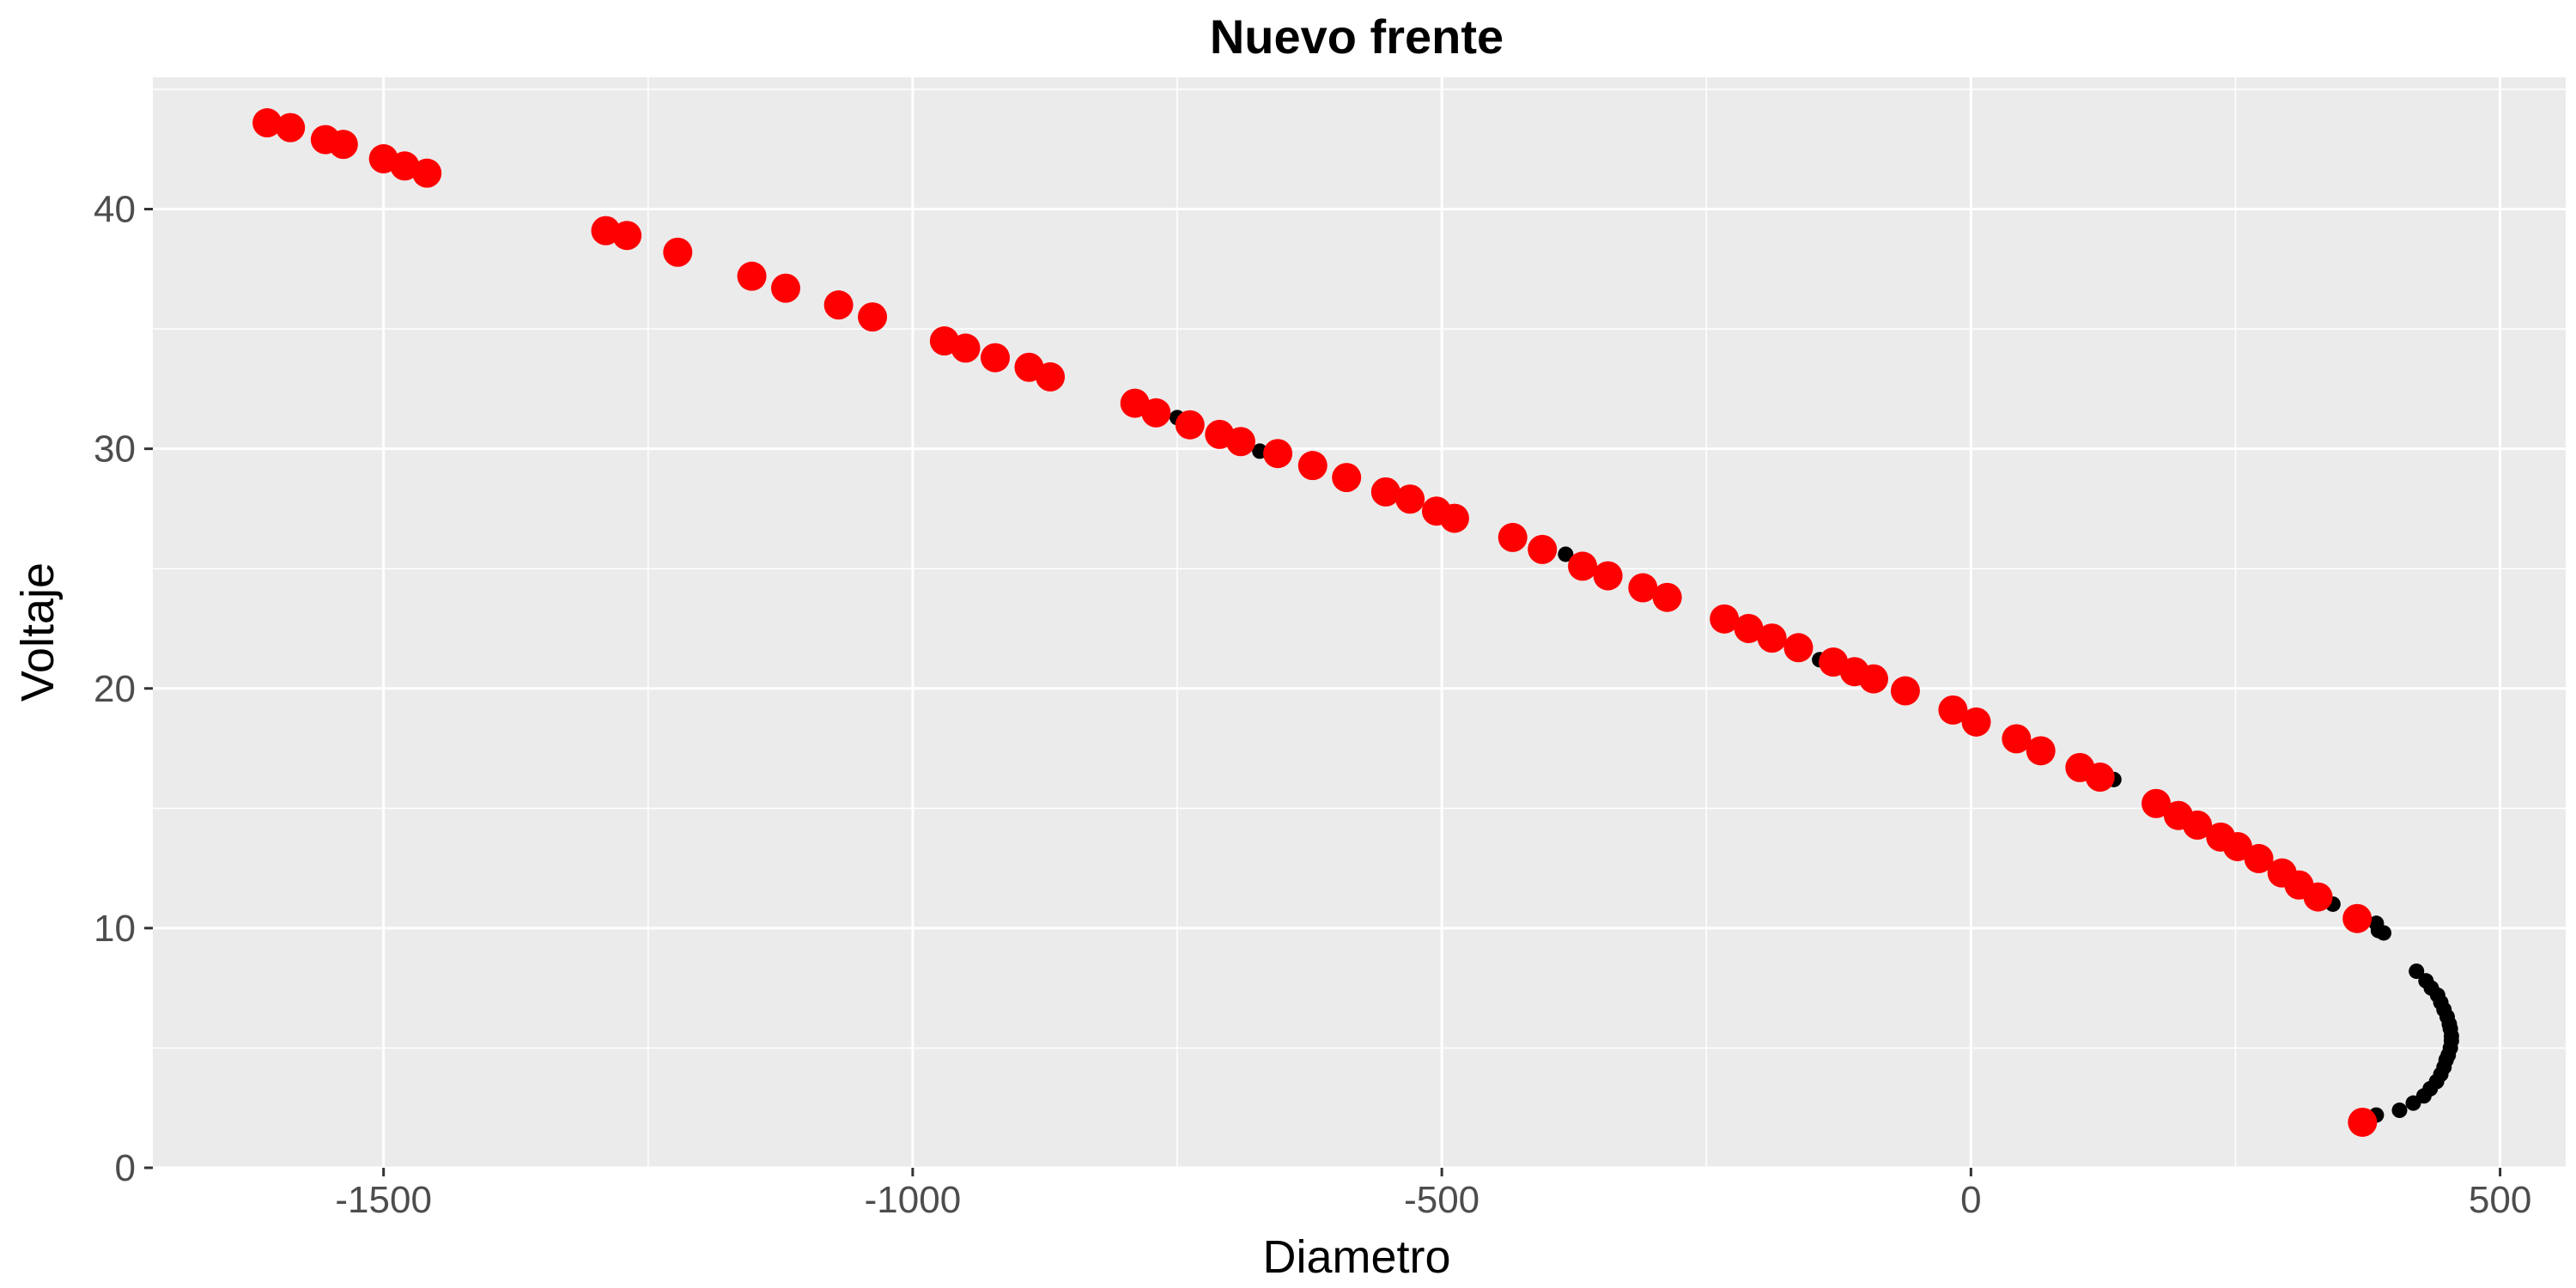  What do you see at coordinates (115, 450) in the screenshot?
I see `y-tick-label: 30` at bounding box center [115, 450].